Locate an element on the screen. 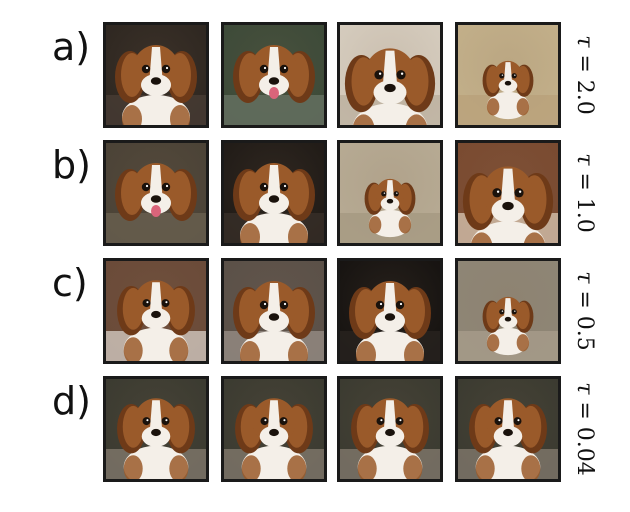 The height and width of the screenshot is (512, 630). row-label: a) is located at coordinates (71, 47).